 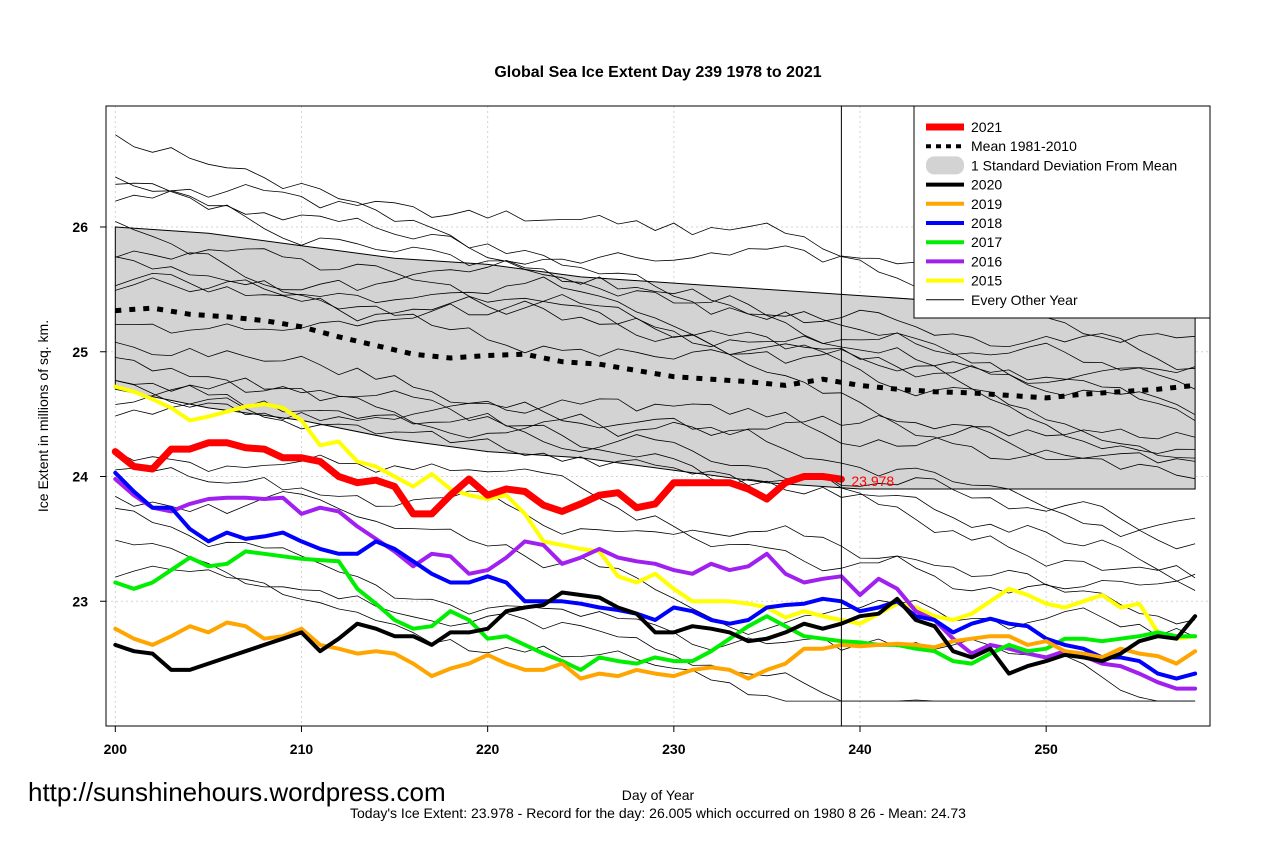 What do you see at coordinates (655, 650) in the screenshot?
I see `series-line-2019` at bounding box center [655, 650].